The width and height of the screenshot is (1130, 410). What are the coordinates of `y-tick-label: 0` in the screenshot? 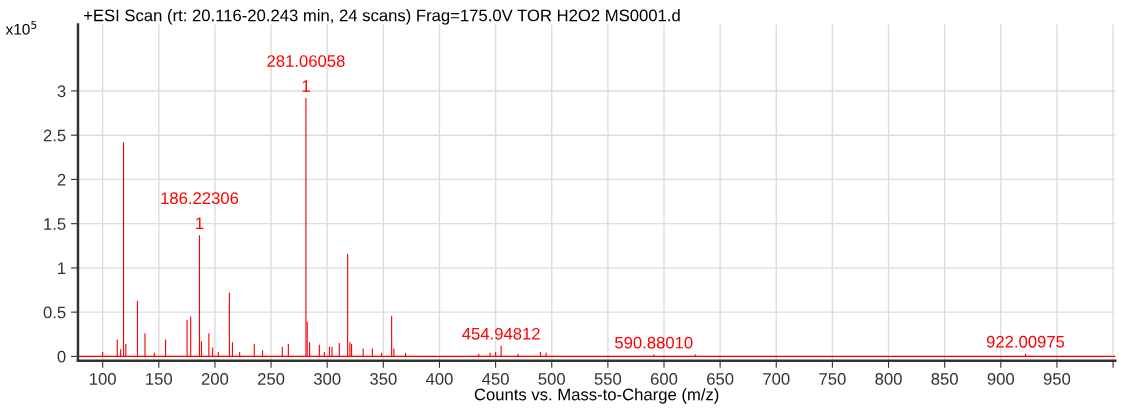 It's located at (61, 356).